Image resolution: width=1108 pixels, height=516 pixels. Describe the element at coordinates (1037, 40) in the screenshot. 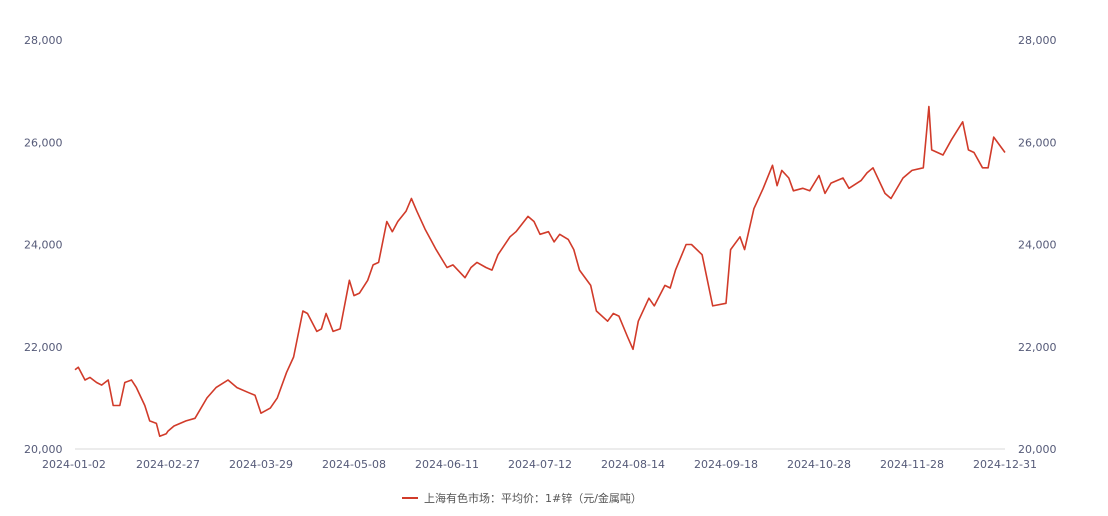

I see `y-right-tick-label: 28,000` at that location.